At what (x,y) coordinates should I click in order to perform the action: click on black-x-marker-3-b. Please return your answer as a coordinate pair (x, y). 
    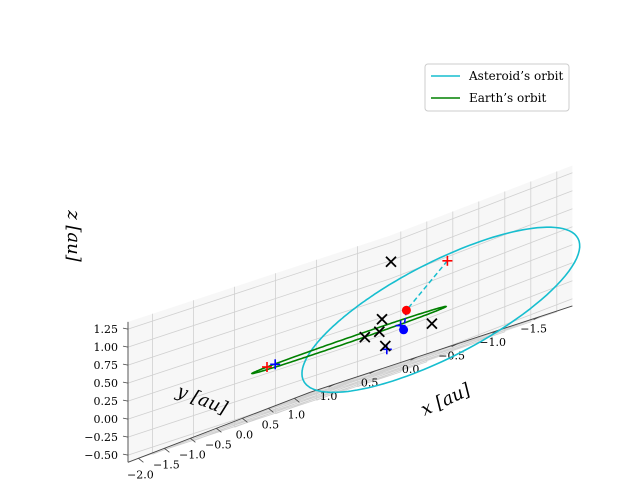
    Looking at the image, I should click on (379, 332).